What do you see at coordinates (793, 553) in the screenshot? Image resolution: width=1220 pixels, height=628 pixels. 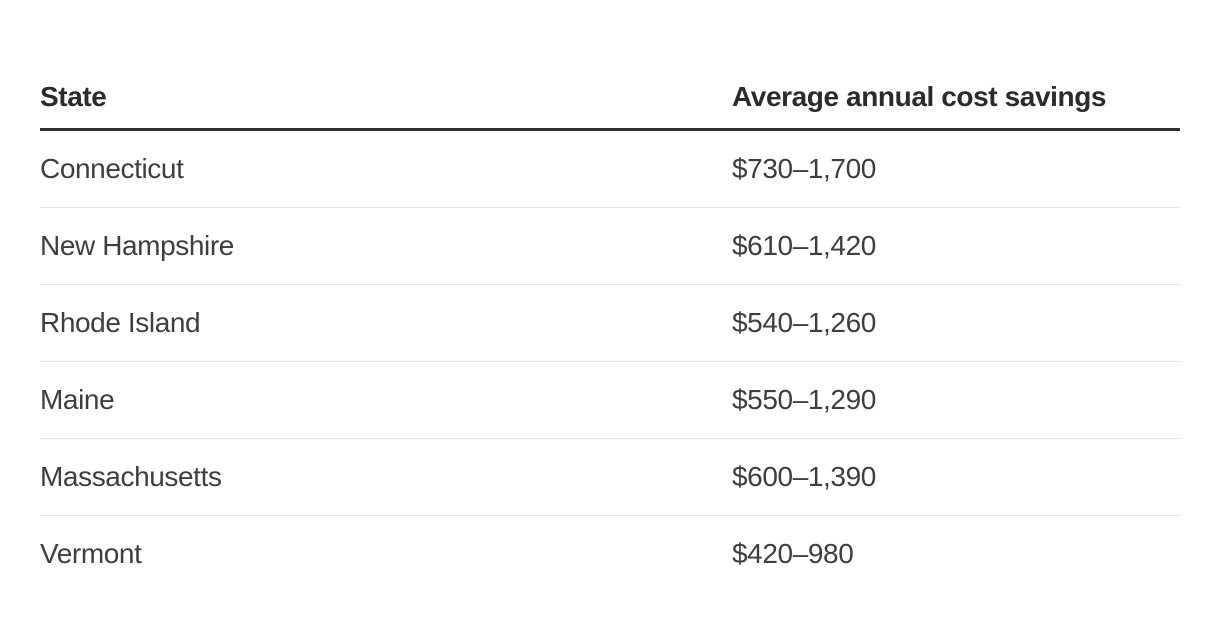 I see `savings-cell: $420–980` at bounding box center [793, 553].